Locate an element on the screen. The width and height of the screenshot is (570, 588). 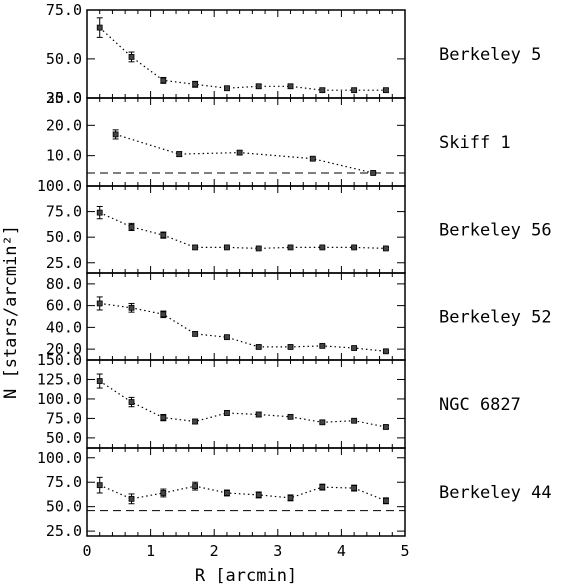
cluster-name-label: Skiff 1 is located at coordinates (475, 143).